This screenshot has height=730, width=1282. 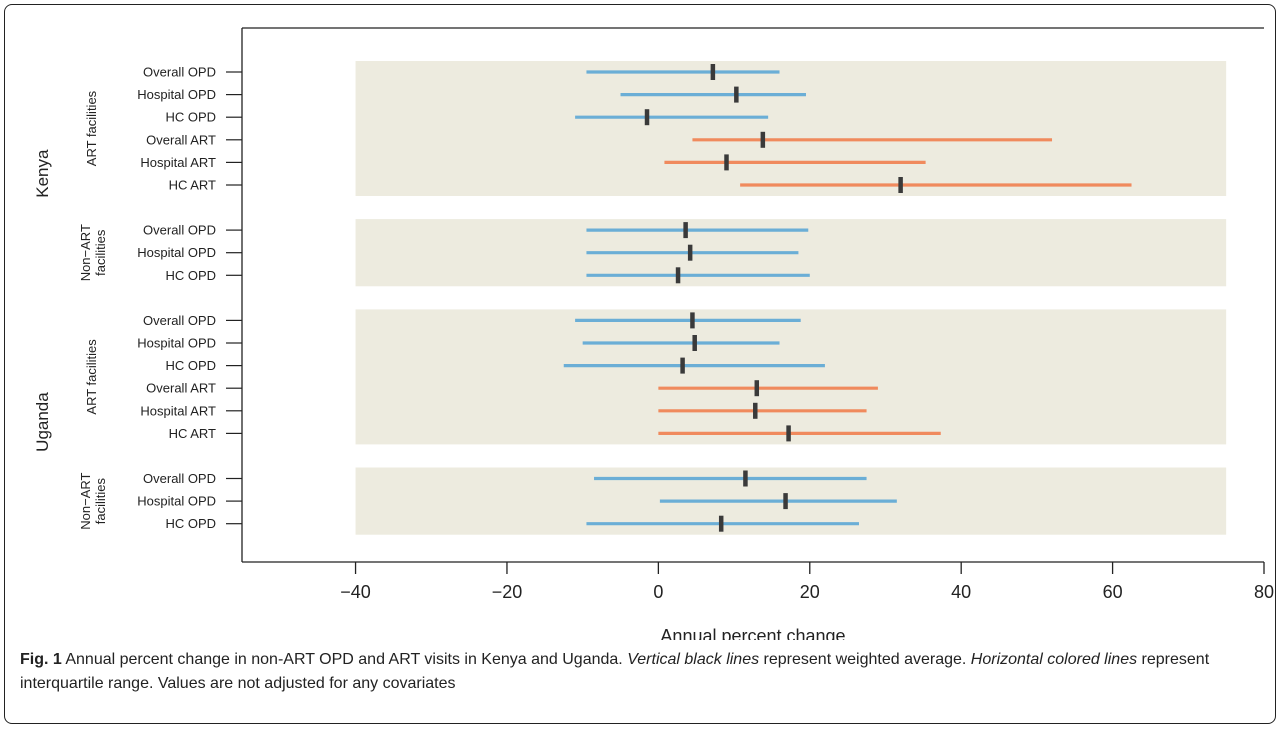 What do you see at coordinates (41, 659) in the screenshot?
I see `caption-fig-label: Fig. 1` at bounding box center [41, 659].